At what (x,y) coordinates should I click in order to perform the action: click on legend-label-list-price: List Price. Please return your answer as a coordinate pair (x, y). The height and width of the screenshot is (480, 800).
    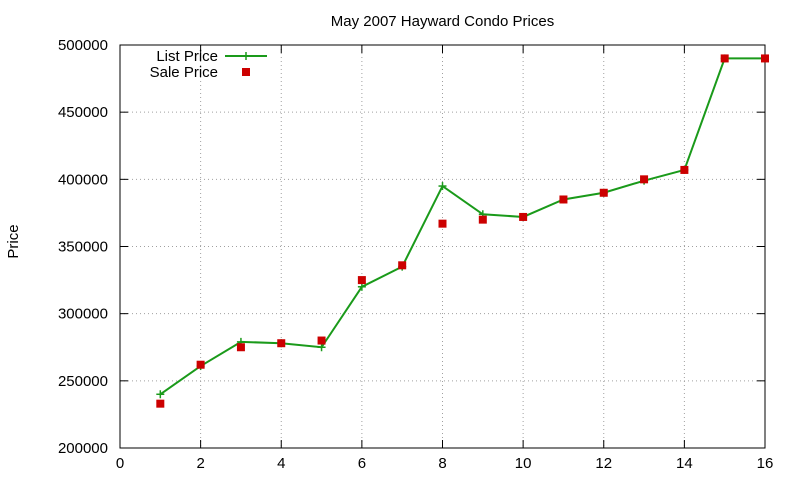
    Looking at the image, I should click on (187, 56).